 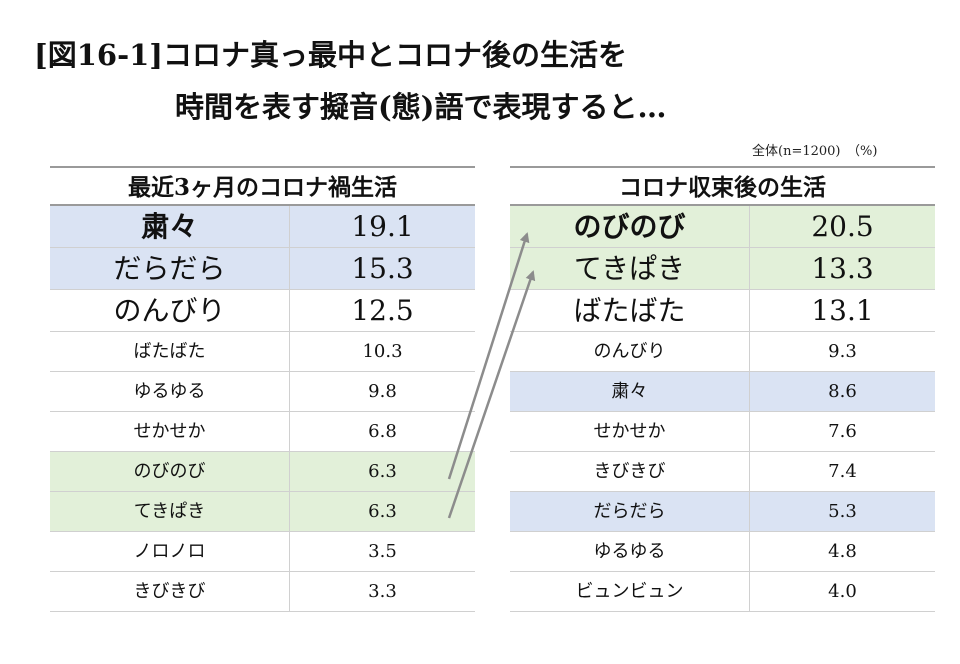 What do you see at coordinates (842, 511) in the screenshot?
I see `row-value: 5.3` at bounding box center [842, 511].